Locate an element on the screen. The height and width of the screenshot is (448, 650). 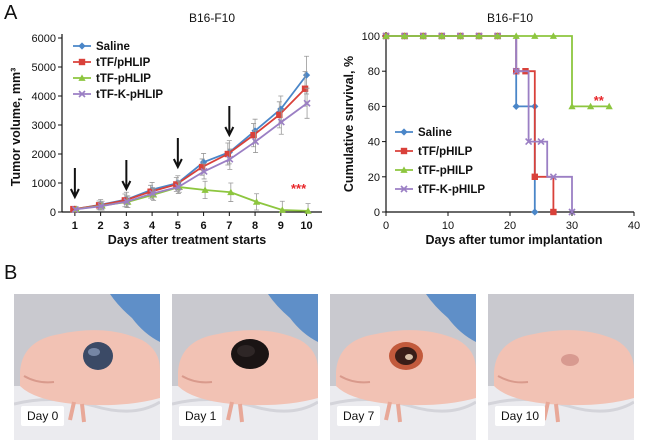
mouse-photo: Day 0 is located at coordinates (87, 367).